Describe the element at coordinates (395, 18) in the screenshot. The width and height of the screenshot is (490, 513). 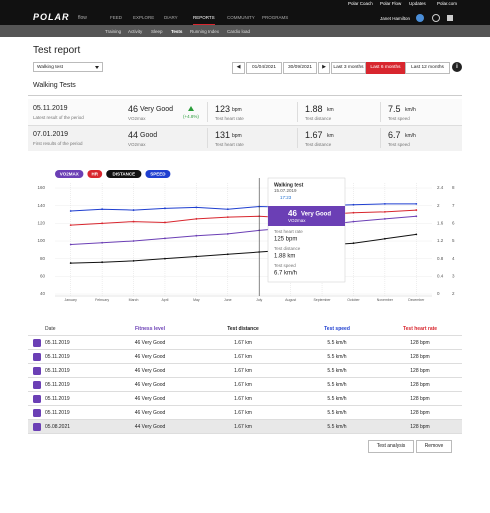
I see `user-name: Janet Hamilton` at that location.